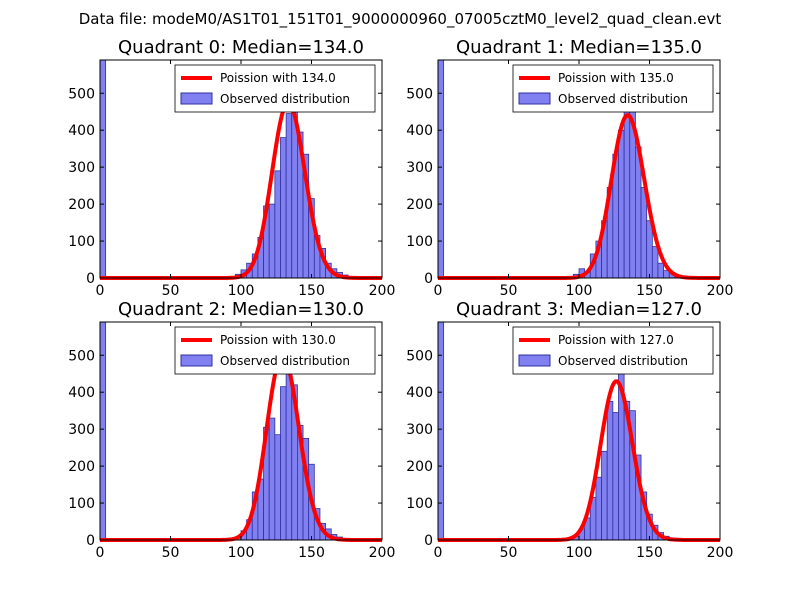  What do you see at coordinates (241, 47) in the screenshot?
I see `panel-title: Quadrant 0: Median=134.0` at bounding box center [241, 47].